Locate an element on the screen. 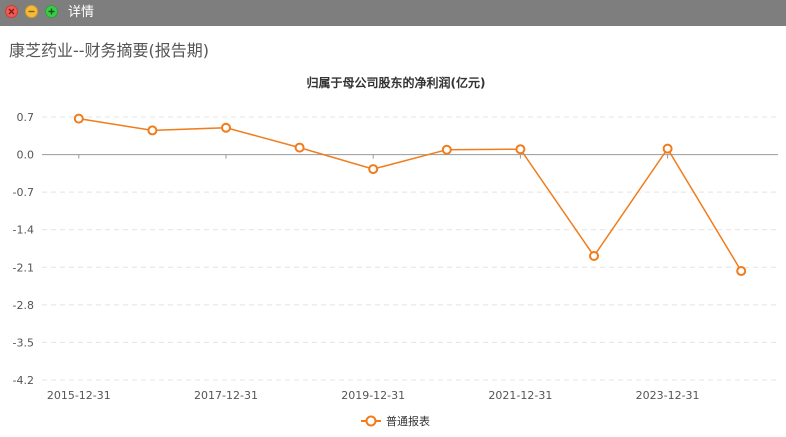  chart-title: 归属于母公司股东的净利润(亿元) is located at coordinates (396, 82).